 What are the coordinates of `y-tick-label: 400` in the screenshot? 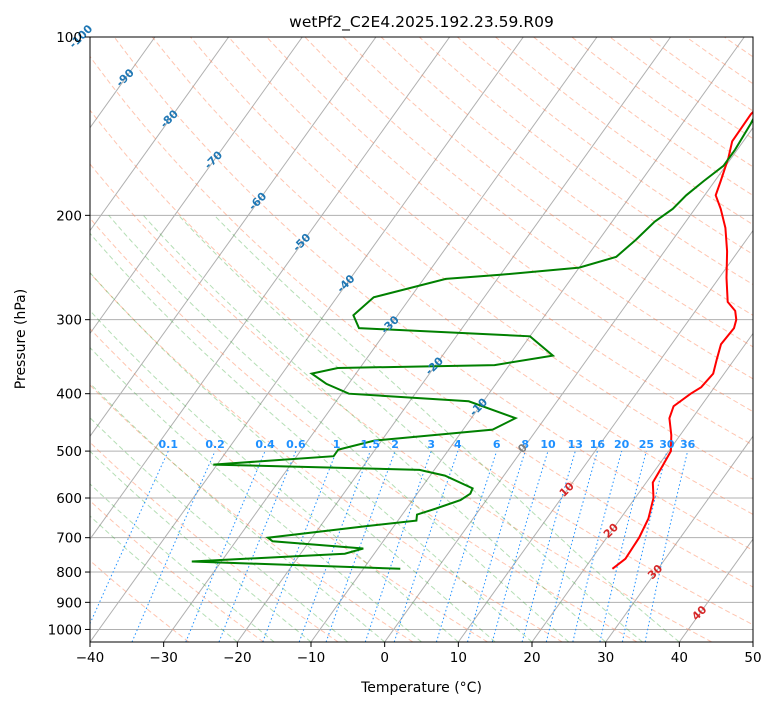 It's located at (69, 395).